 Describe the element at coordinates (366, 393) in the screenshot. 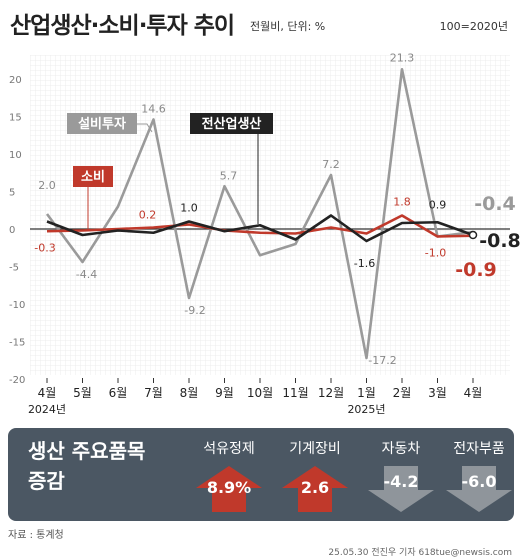

I see `x-tick-label: 1월` at that location.